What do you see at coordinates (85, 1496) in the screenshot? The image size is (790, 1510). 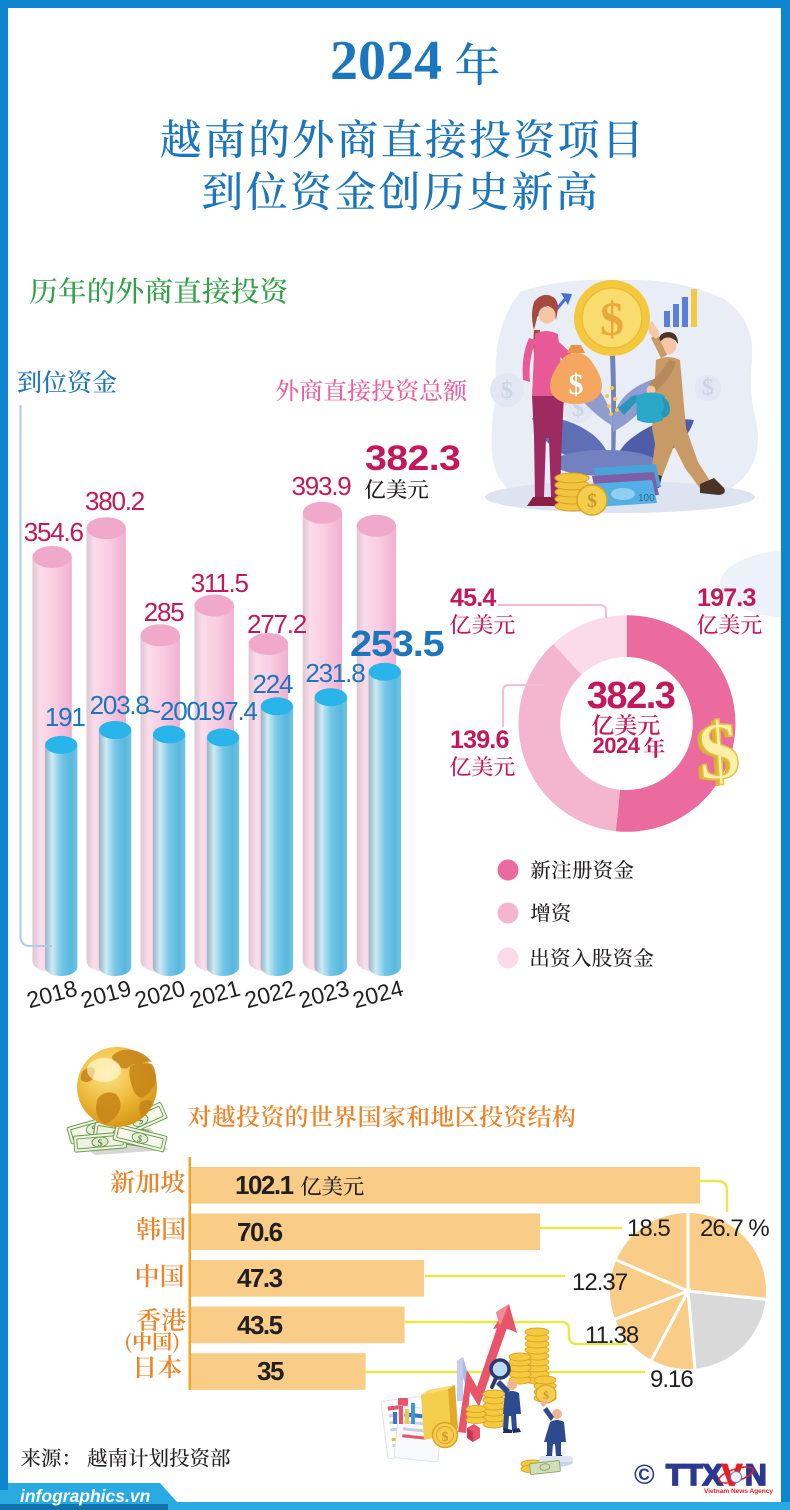 I see `svg-text: infographics.vn` at bounding box center [85, 1496].